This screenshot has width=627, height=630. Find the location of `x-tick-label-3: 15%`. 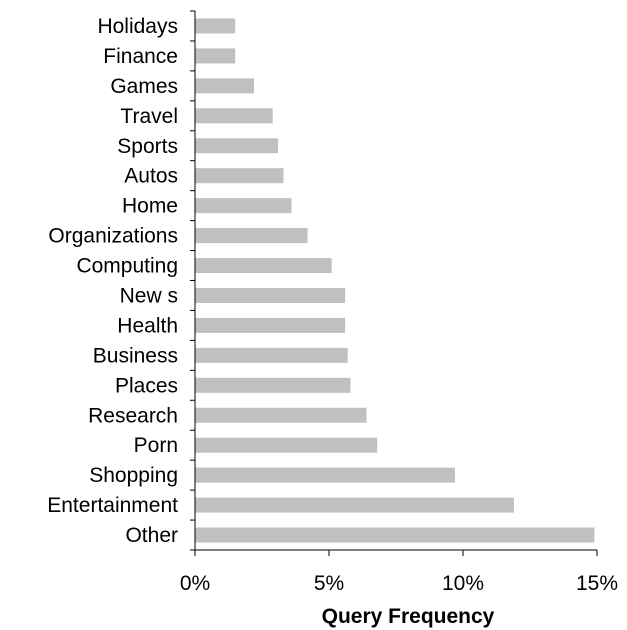

x-tick-label-3: 15% is located at coordinates (597, 583).